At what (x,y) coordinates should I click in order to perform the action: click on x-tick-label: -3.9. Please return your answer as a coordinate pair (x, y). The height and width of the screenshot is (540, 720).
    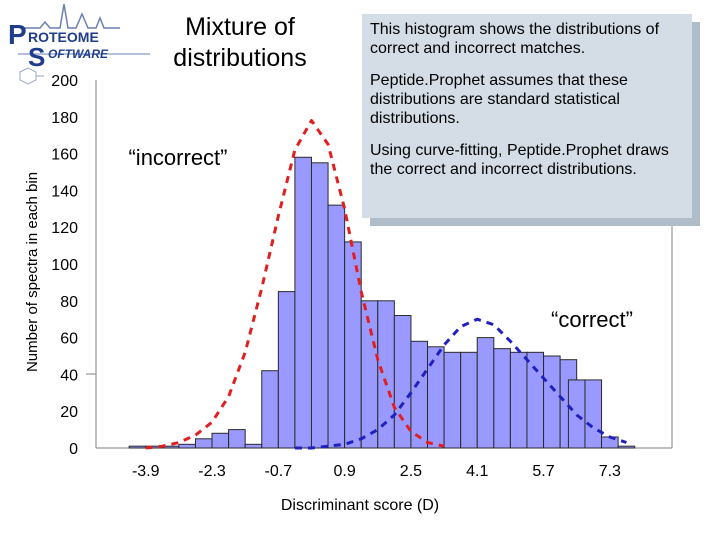
    Looking at the image, I should click on (146, 471).